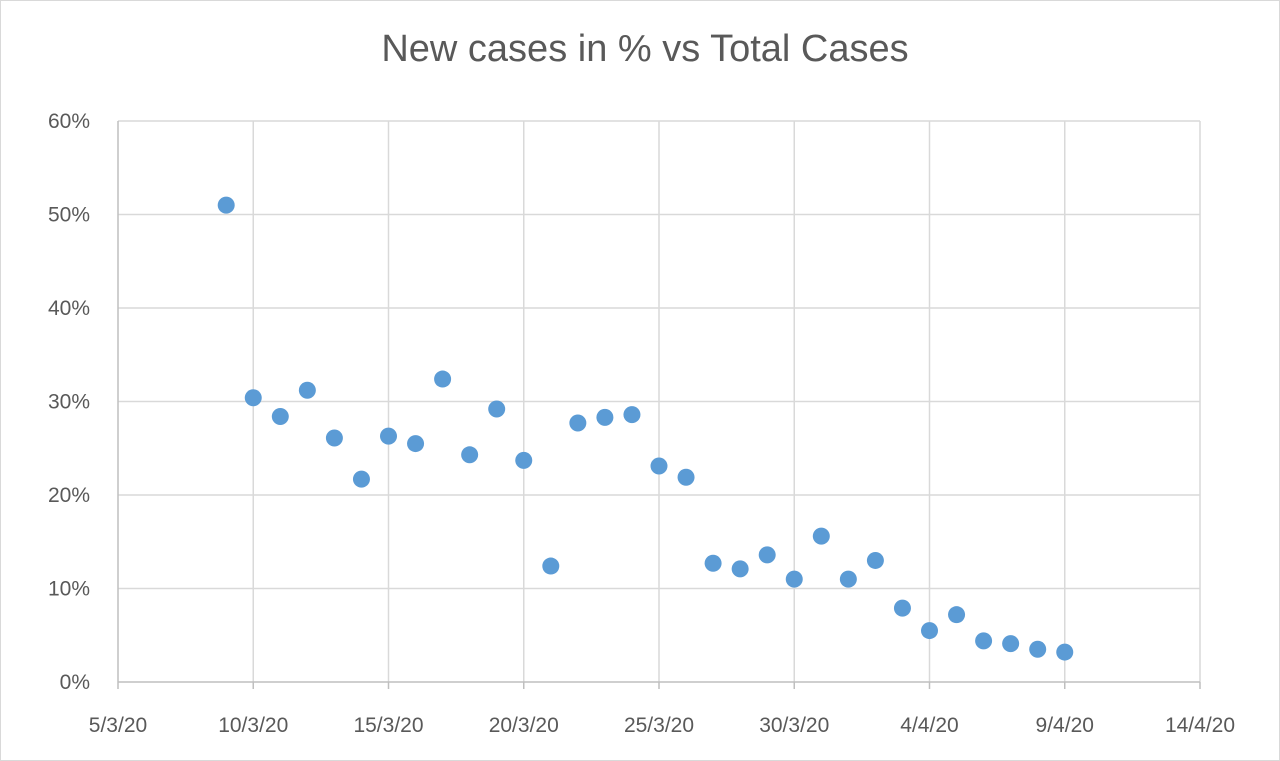 This screenshot has width=1280, height=761. What do you see at coordinates (69, 589) in the screenshot?
I see `y-tick-label: 10%` at bounding box center [69, 589].